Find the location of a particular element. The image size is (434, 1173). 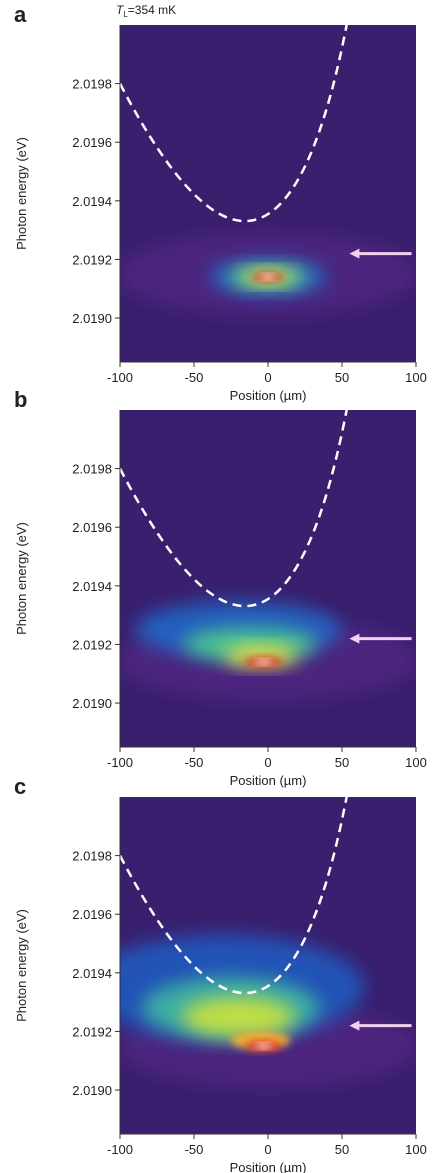

annotation-symbol: T is located at coordinates (120, 10).